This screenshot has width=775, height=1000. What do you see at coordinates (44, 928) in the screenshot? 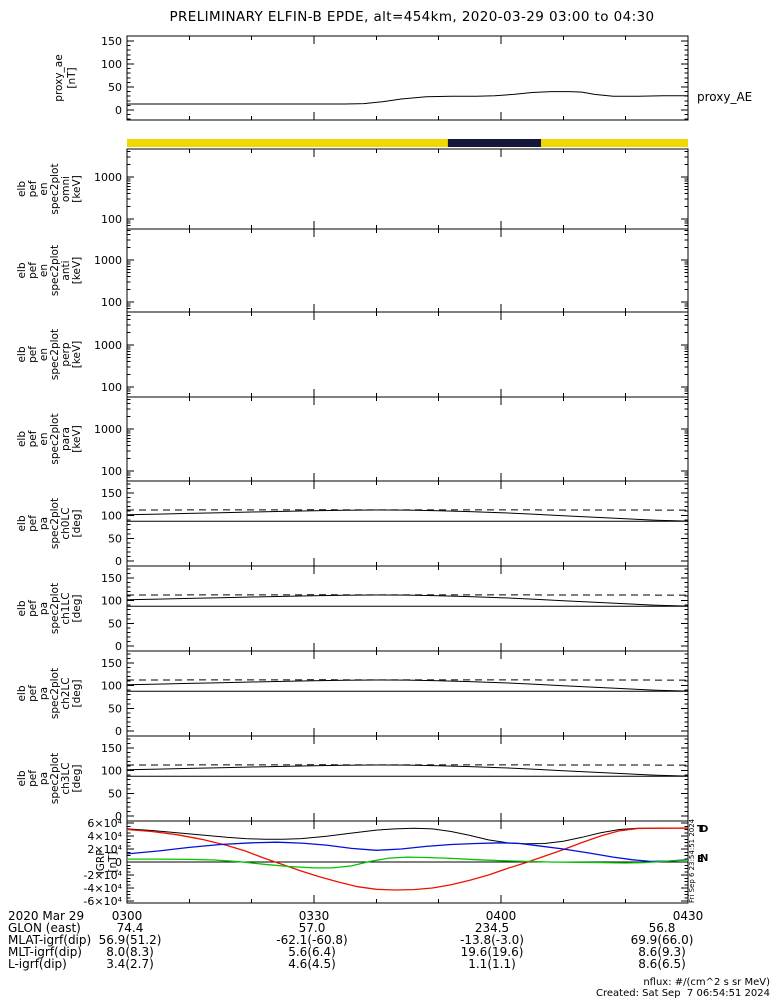
I see `ephemeris-row-label: GLON (east)` at bounding box center [44, 928].